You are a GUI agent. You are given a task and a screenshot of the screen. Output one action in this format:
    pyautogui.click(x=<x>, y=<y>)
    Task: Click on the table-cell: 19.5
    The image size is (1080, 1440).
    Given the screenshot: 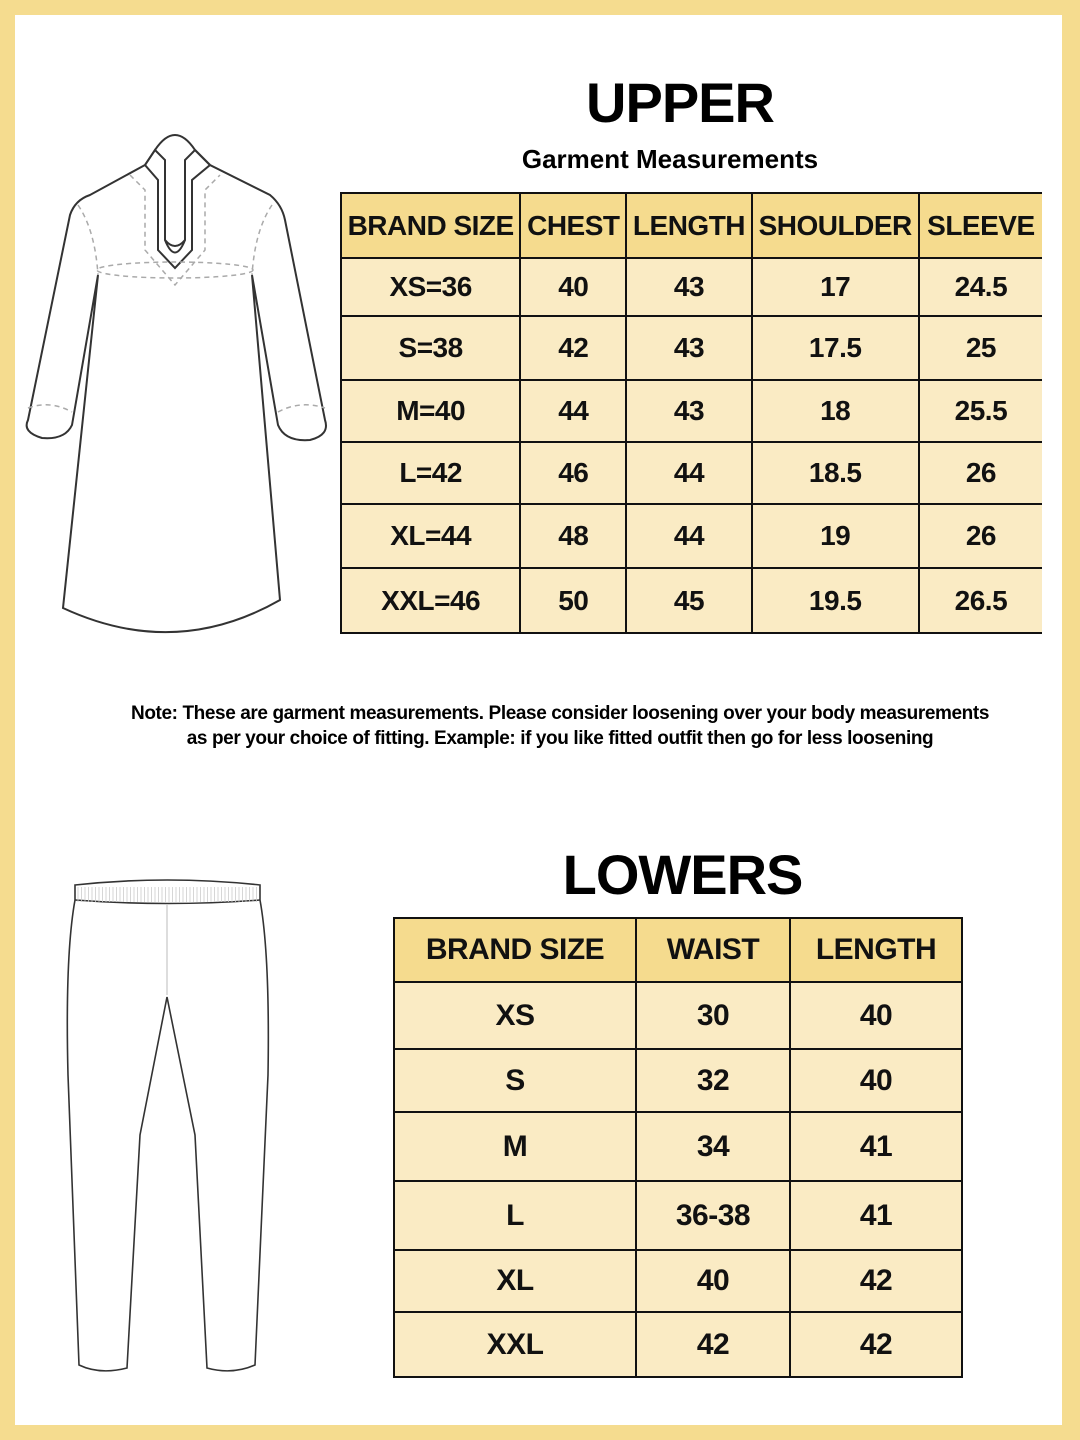 What is the action you would take?
    pyautogui.click(x=835, y=600)
    